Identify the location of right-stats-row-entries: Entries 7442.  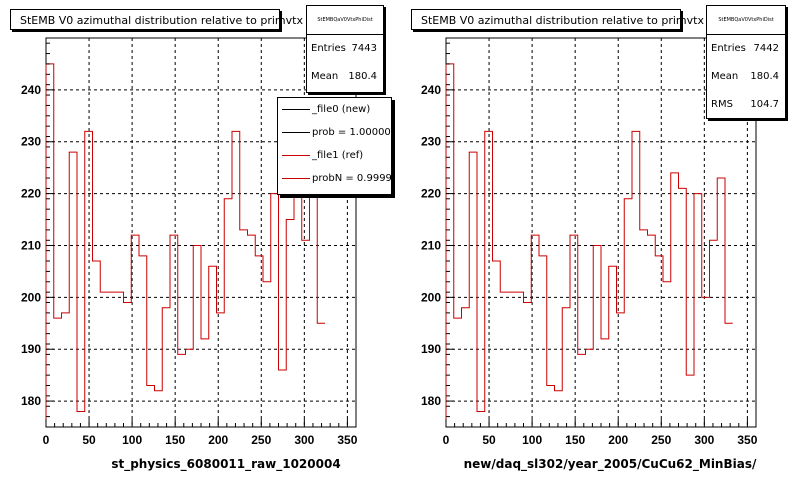
(746, 49).